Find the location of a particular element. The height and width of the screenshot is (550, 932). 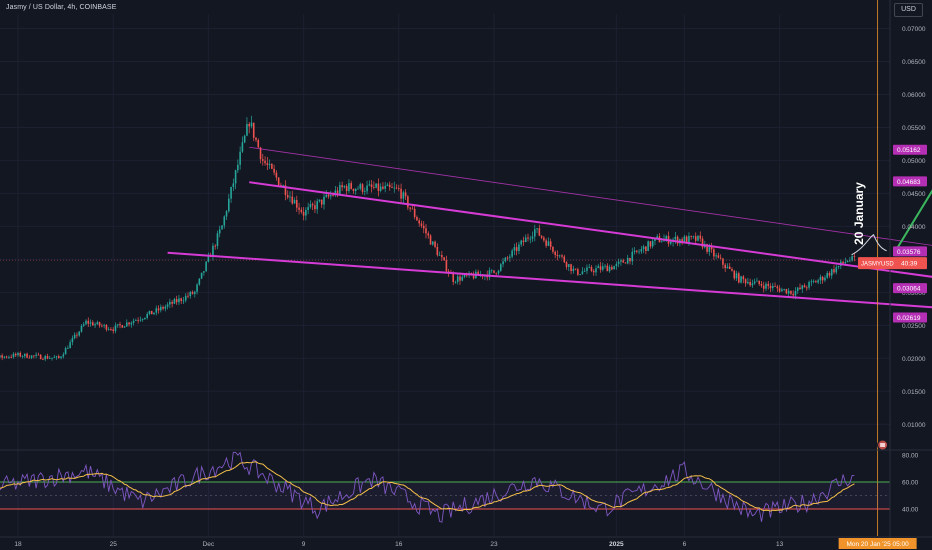

time-tick-label: Dec is located at coordinates (209, 544).